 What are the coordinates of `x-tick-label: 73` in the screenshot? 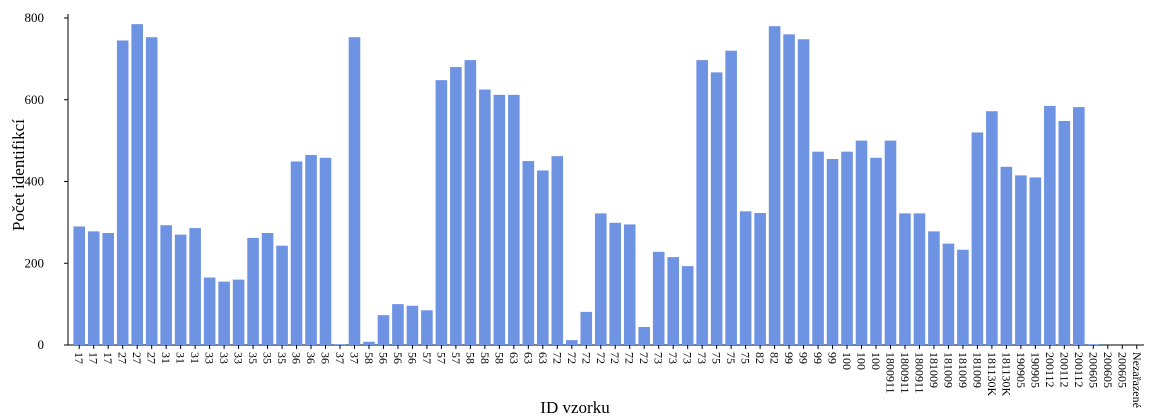 It's located at (673, 358).